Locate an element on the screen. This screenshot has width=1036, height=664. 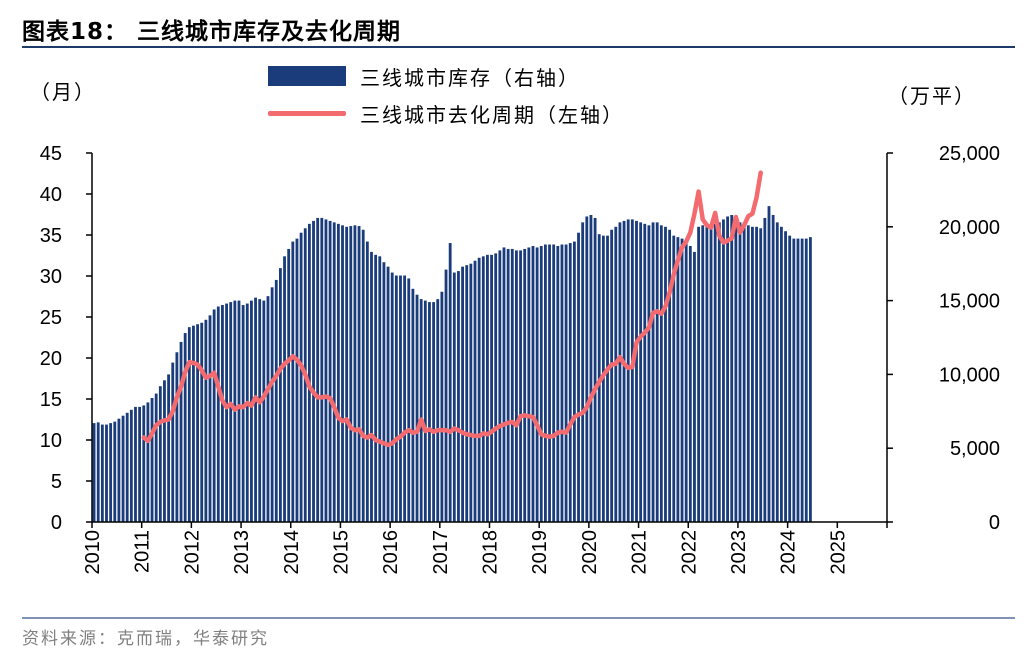
x-axis-year-label: 2010 is located at coordinates (93, 552).